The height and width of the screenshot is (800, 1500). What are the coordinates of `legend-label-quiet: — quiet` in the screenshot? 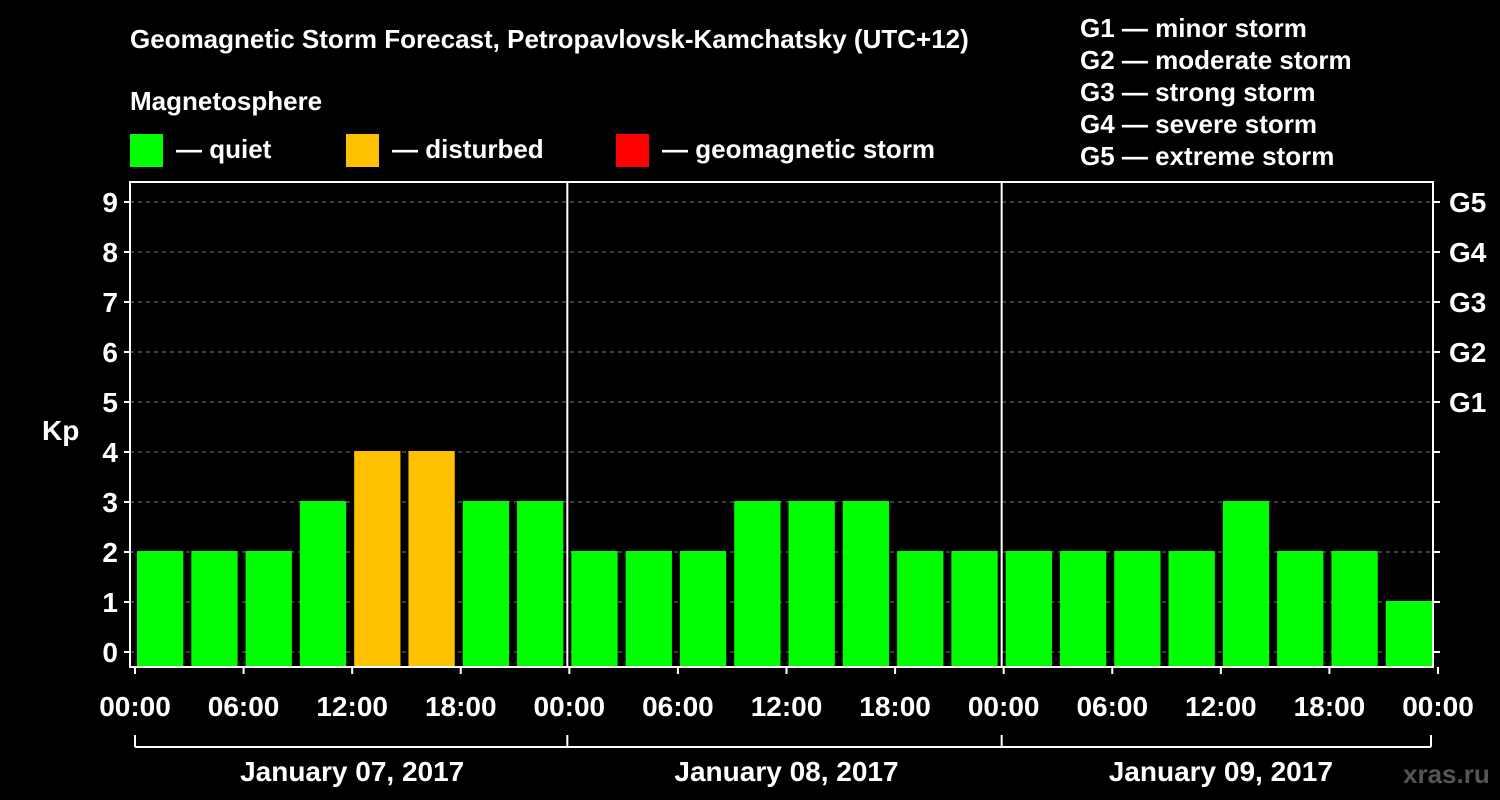 It's located at (224, 149).